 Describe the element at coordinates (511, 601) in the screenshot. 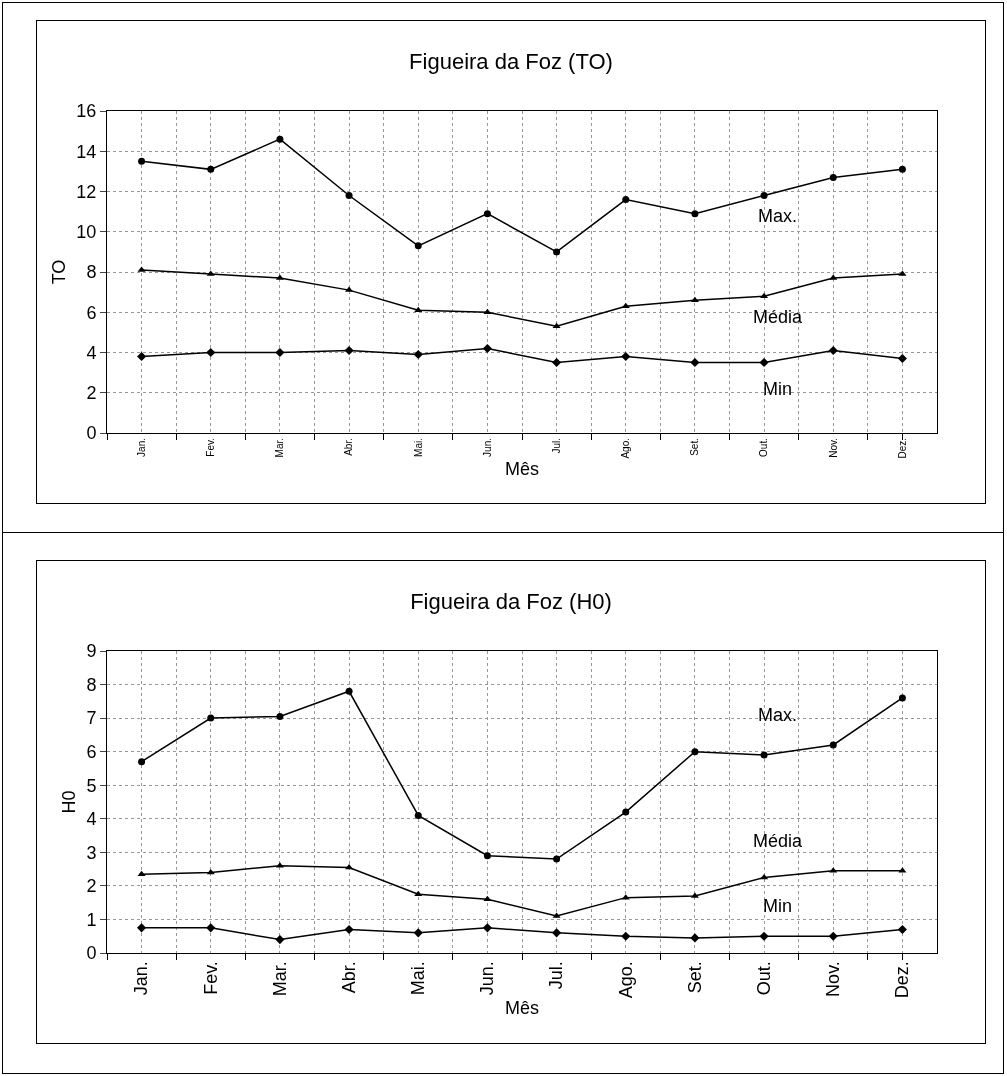

I see `chart-title: Figueira da Foz (H0)` at that location.